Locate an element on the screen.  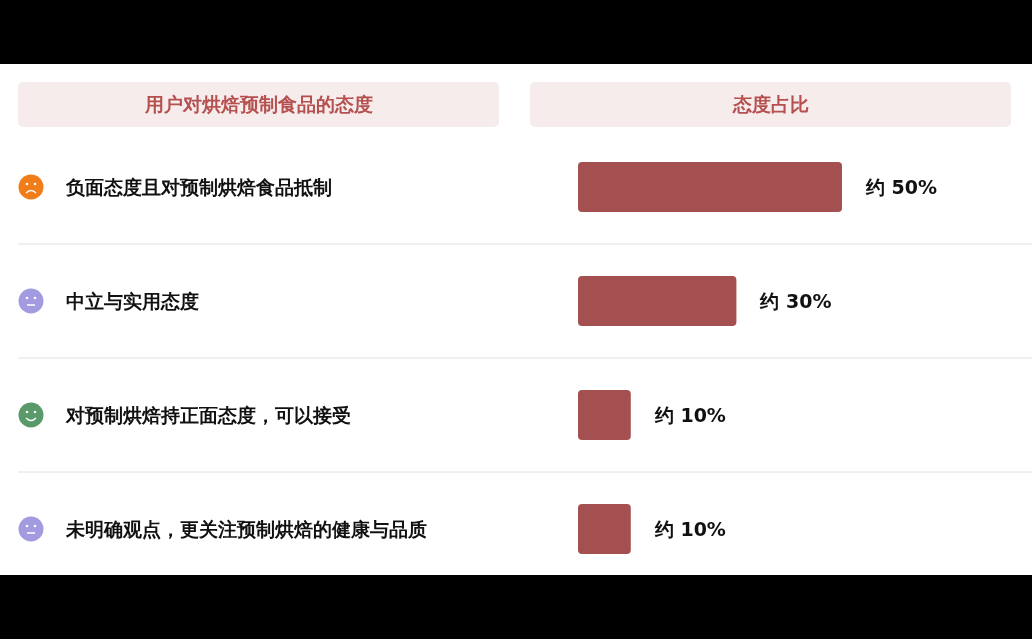
y-tick-label: 负面态度且对预制烘焙食品抵制 is located at coordinates (198, 187).